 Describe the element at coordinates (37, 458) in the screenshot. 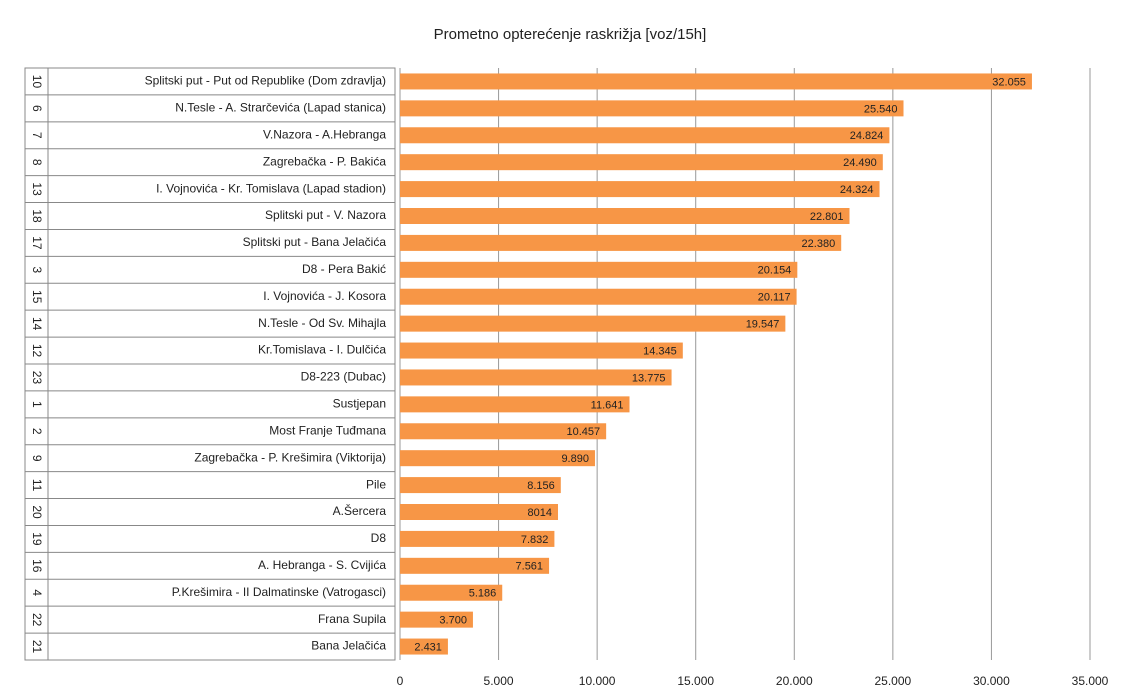

I see `category-id: 9` at that location.